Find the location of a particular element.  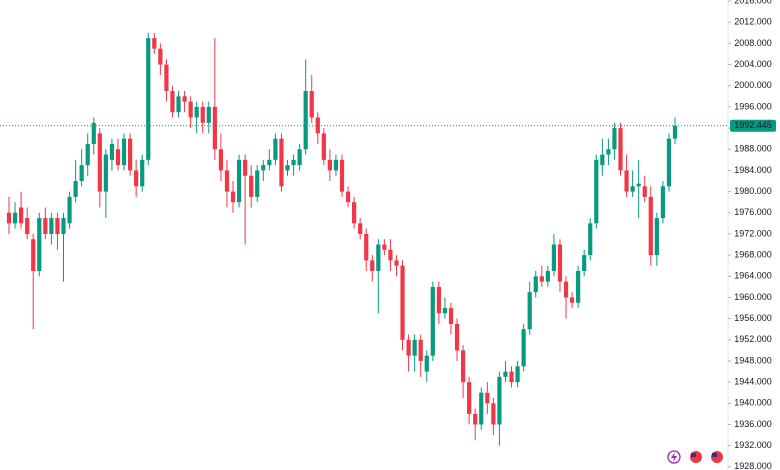

y-tick-label: 2004.000 is located at coordinates (753, 64).